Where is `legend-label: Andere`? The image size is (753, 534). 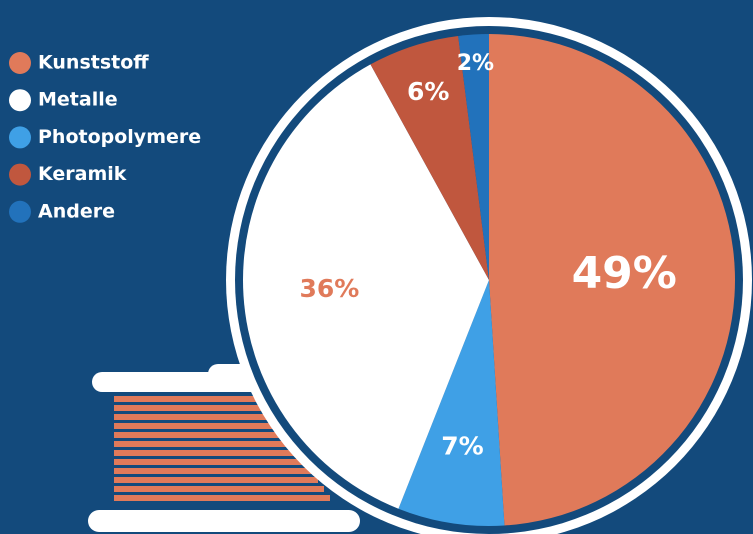 legend-label: Andere is located at coordinates (76, 211).